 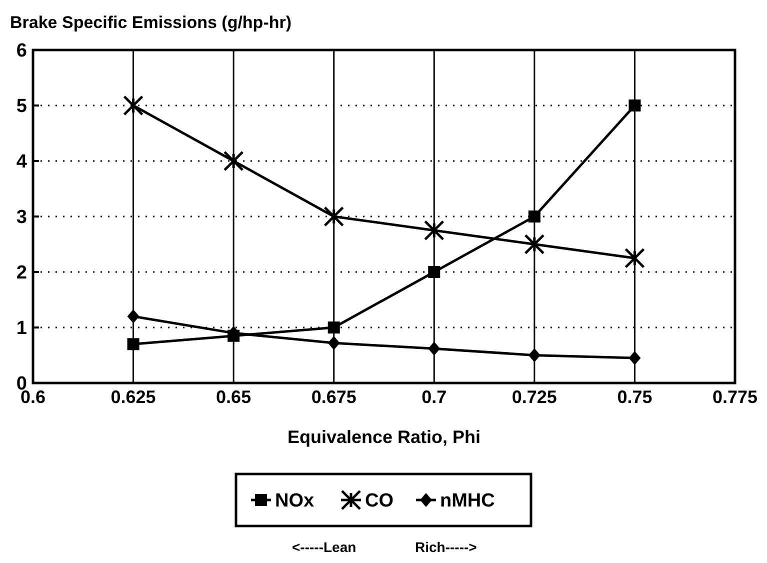 I want to click on x-tick-label: 0.7, so click(x=434, y=397).